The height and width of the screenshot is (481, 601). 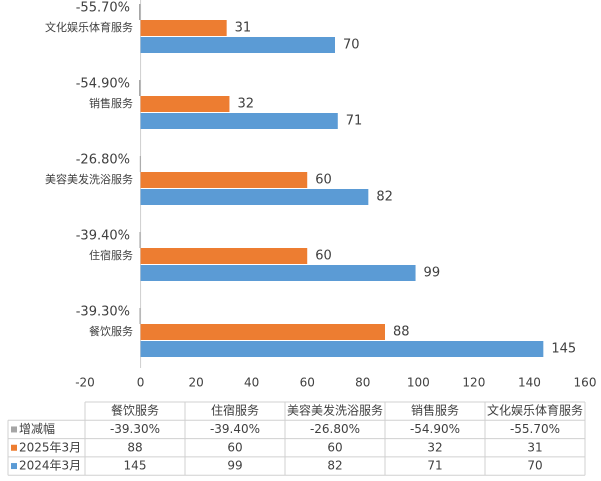 I want to click on data-label: 31, so click(x=243, y=28).